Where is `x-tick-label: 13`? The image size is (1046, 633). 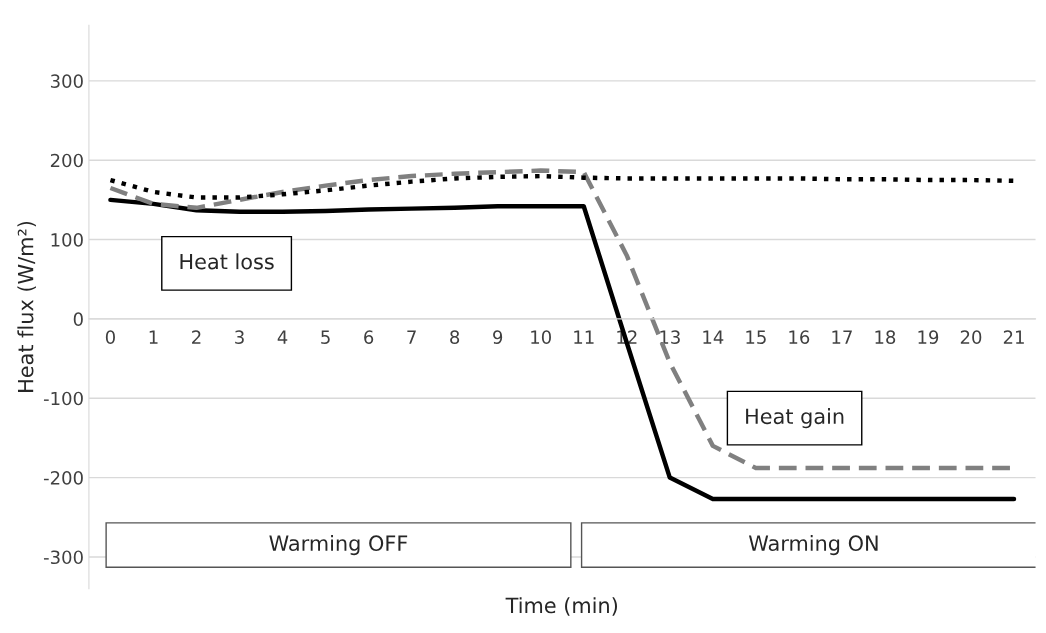 x-tick-label: 13 is located at coordinates (670, 337).